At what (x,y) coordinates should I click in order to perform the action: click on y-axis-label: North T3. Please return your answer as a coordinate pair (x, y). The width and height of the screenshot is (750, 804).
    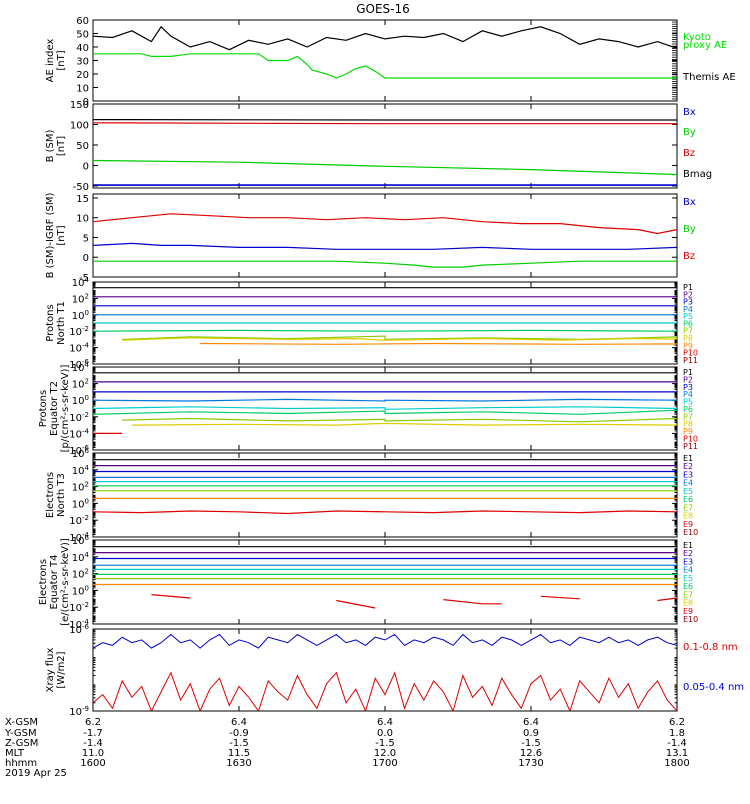
    Looking at the image, I should click on (61, 495).